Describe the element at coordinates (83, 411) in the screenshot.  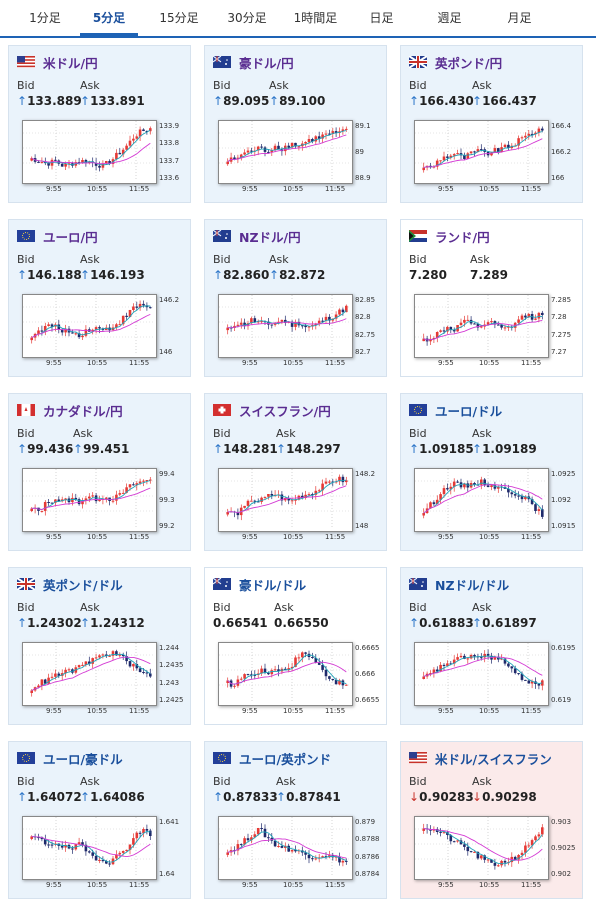
I see `pair-name-link: カナダドル/円` at that location.